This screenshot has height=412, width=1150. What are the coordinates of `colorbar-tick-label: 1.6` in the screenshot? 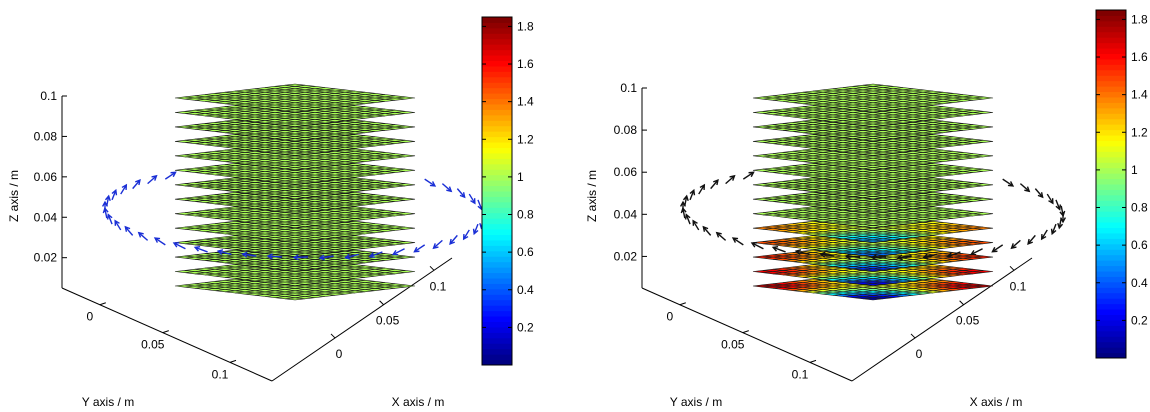 It's located at (1139, 57).